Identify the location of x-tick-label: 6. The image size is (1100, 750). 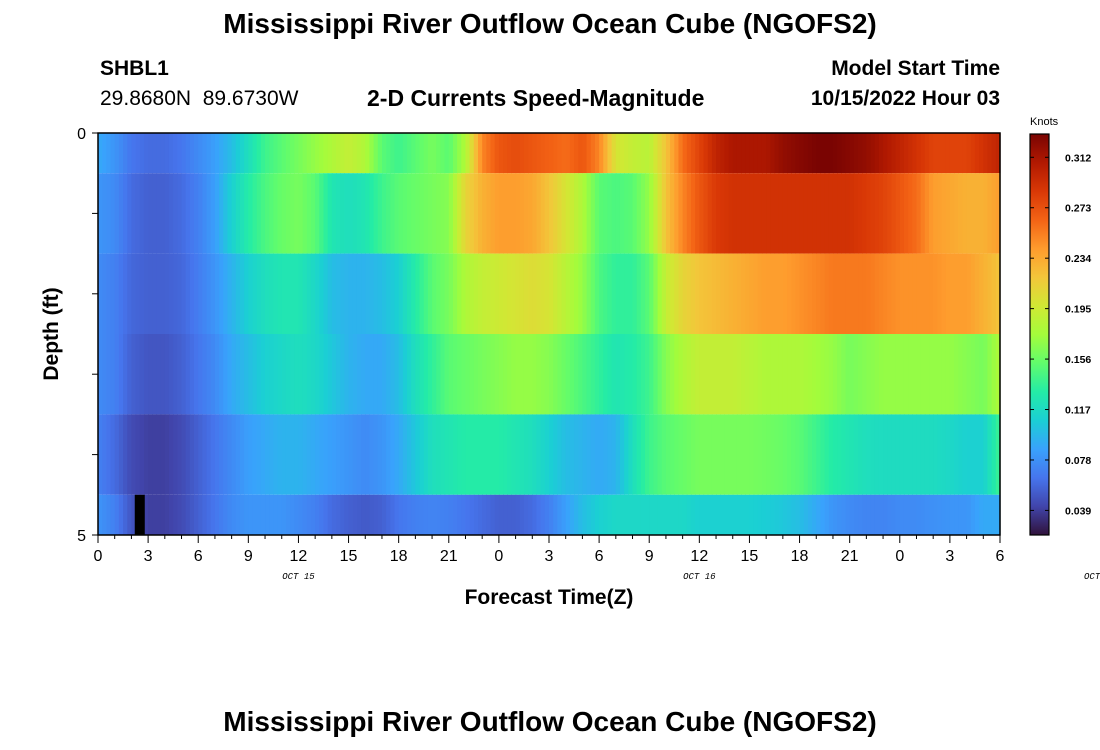
(599, 556).